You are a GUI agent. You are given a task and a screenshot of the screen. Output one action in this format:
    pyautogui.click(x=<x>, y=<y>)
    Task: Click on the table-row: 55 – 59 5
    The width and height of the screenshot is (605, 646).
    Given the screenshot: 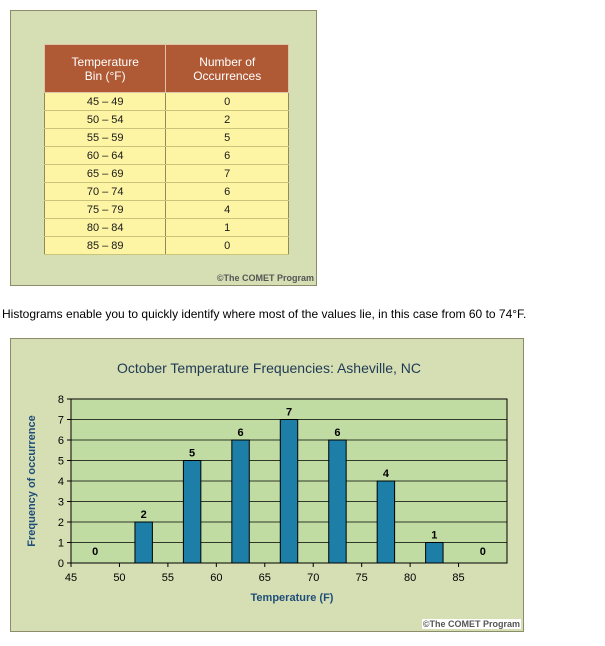 What is the action you would take?
    pyautogui.click(x=166, y=137)
    